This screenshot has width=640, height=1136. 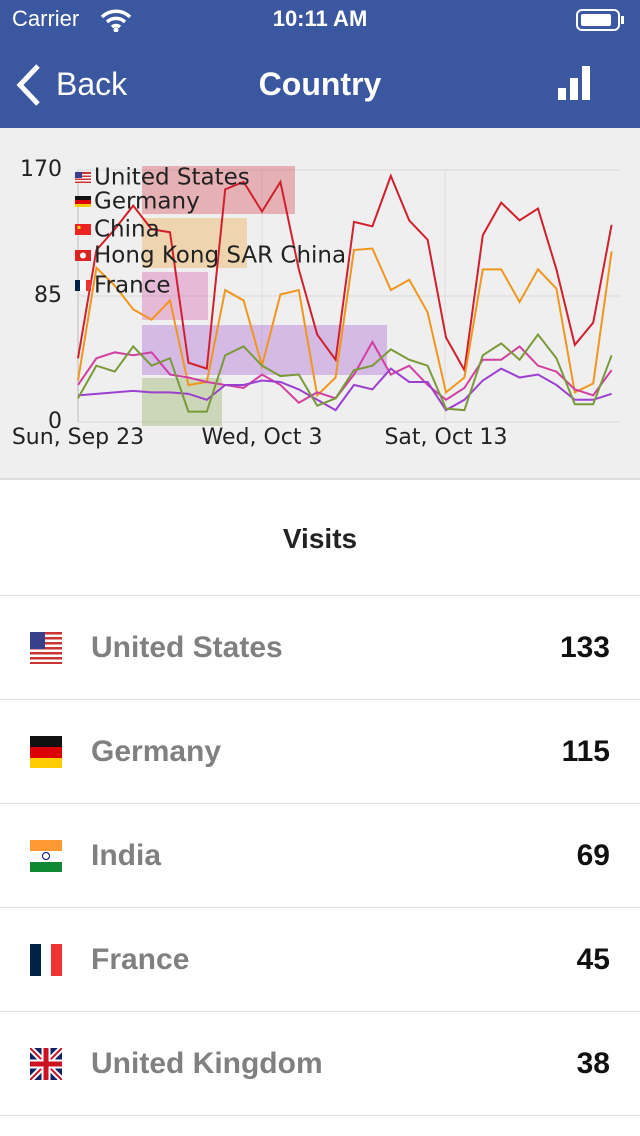 What do you see at coordinates (55, 421) in the screenshot?
I see `y-tick-label: 0` at bounding box center [55, 421].